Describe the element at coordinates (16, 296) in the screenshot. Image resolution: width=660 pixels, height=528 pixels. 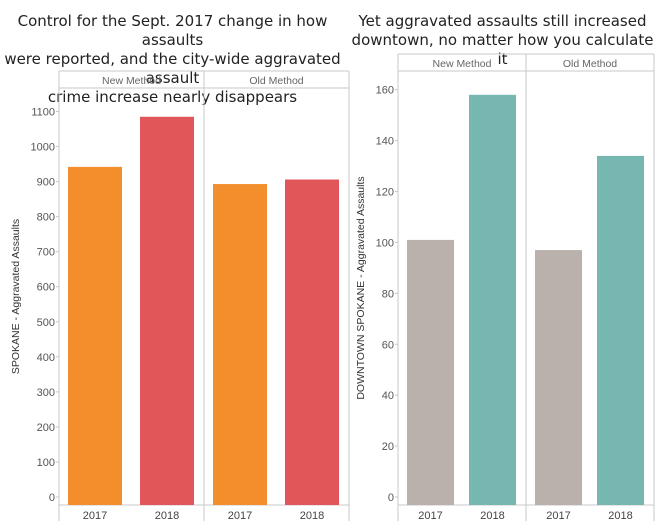
I see `y-axis-title: SPOKANE - Aggravated Assaults` at that location.